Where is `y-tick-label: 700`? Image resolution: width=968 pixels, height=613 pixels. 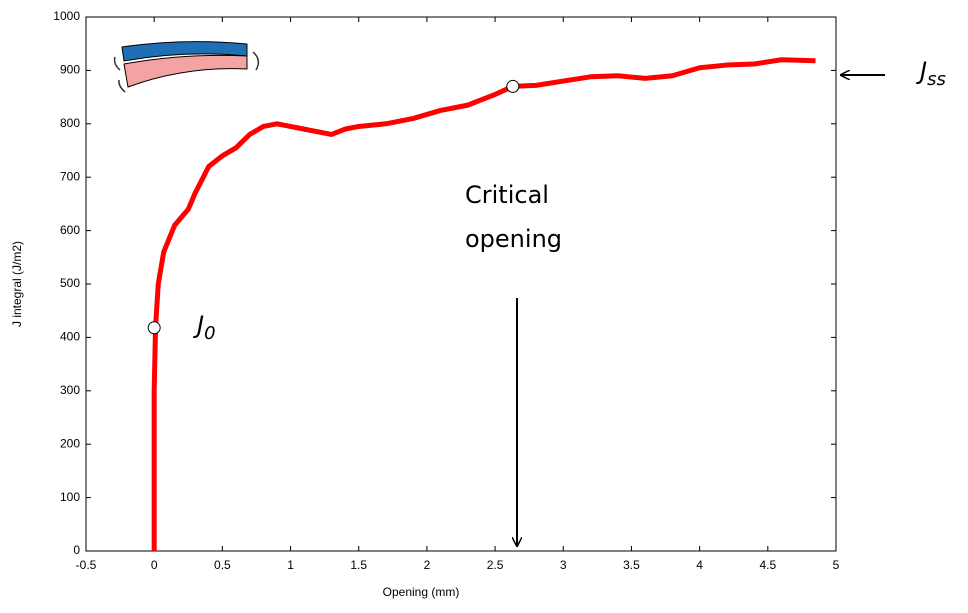
y-tick-label: 700 is located at coordinates (70, 176).